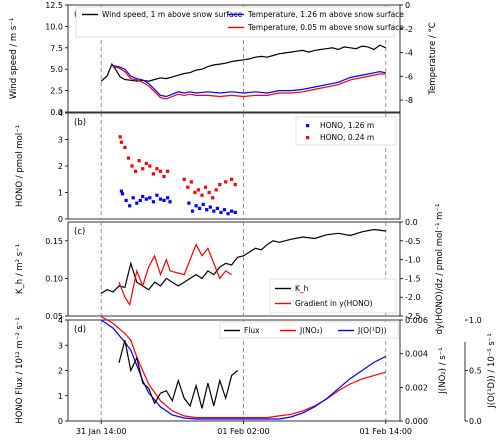 The width and height of the screenshot is (500, 441). Describe the element at coordinates (443, 370) in the screenshot. I see `y-axis-label-right: J(NO₂) / s⁻¹` at that location.